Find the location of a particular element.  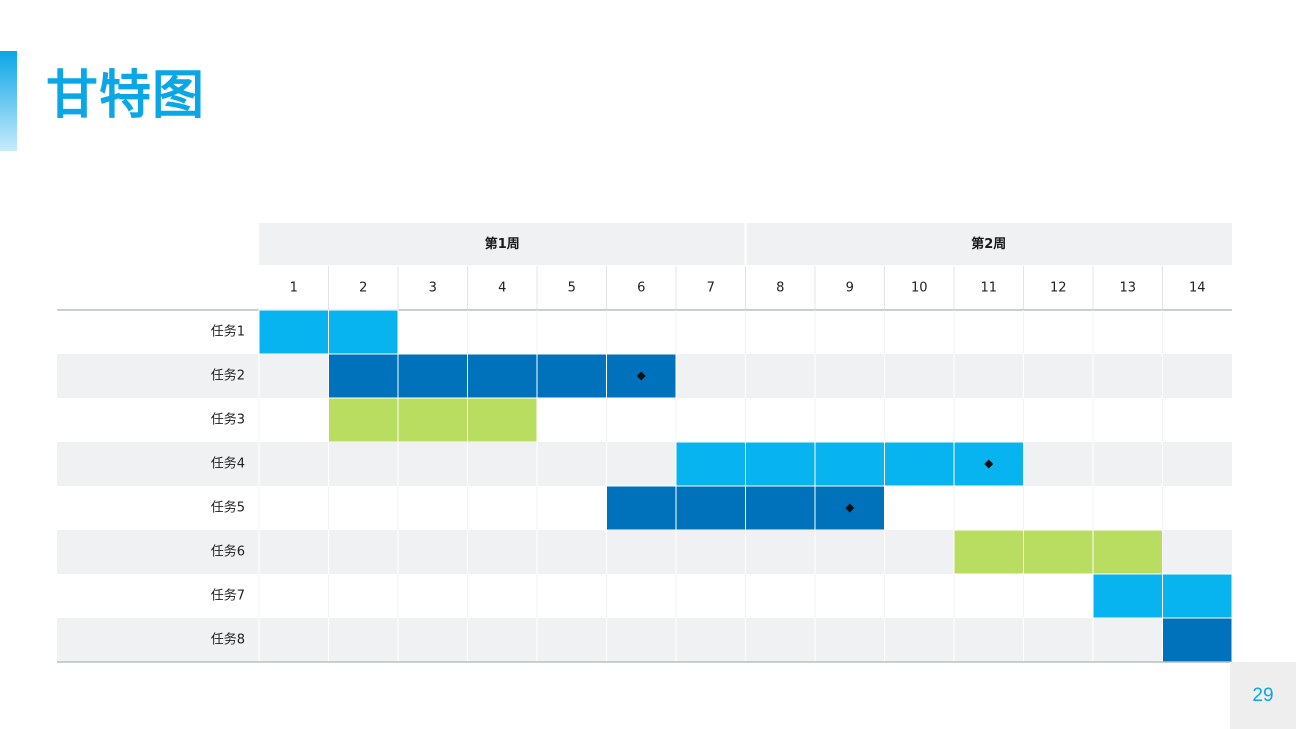

day-header-label: 14 is located at coordinates (1197, 288).